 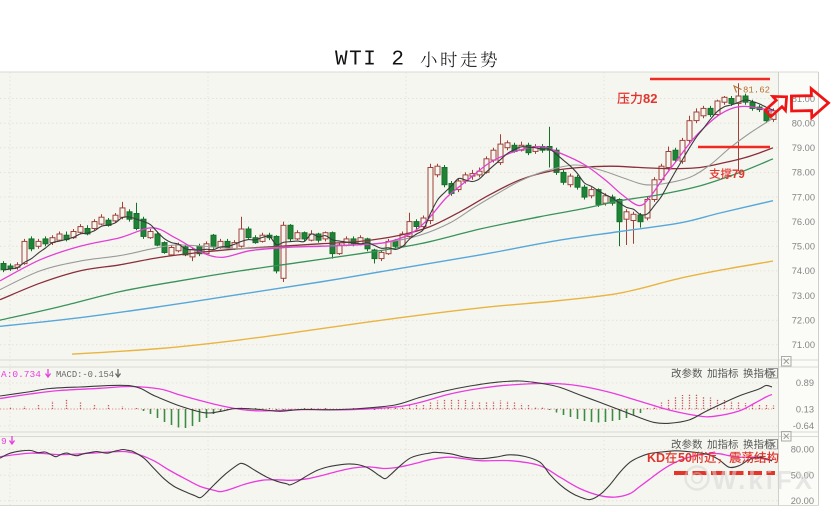 I want to click on svg-text: 81.62, so click(x=756, y=91).